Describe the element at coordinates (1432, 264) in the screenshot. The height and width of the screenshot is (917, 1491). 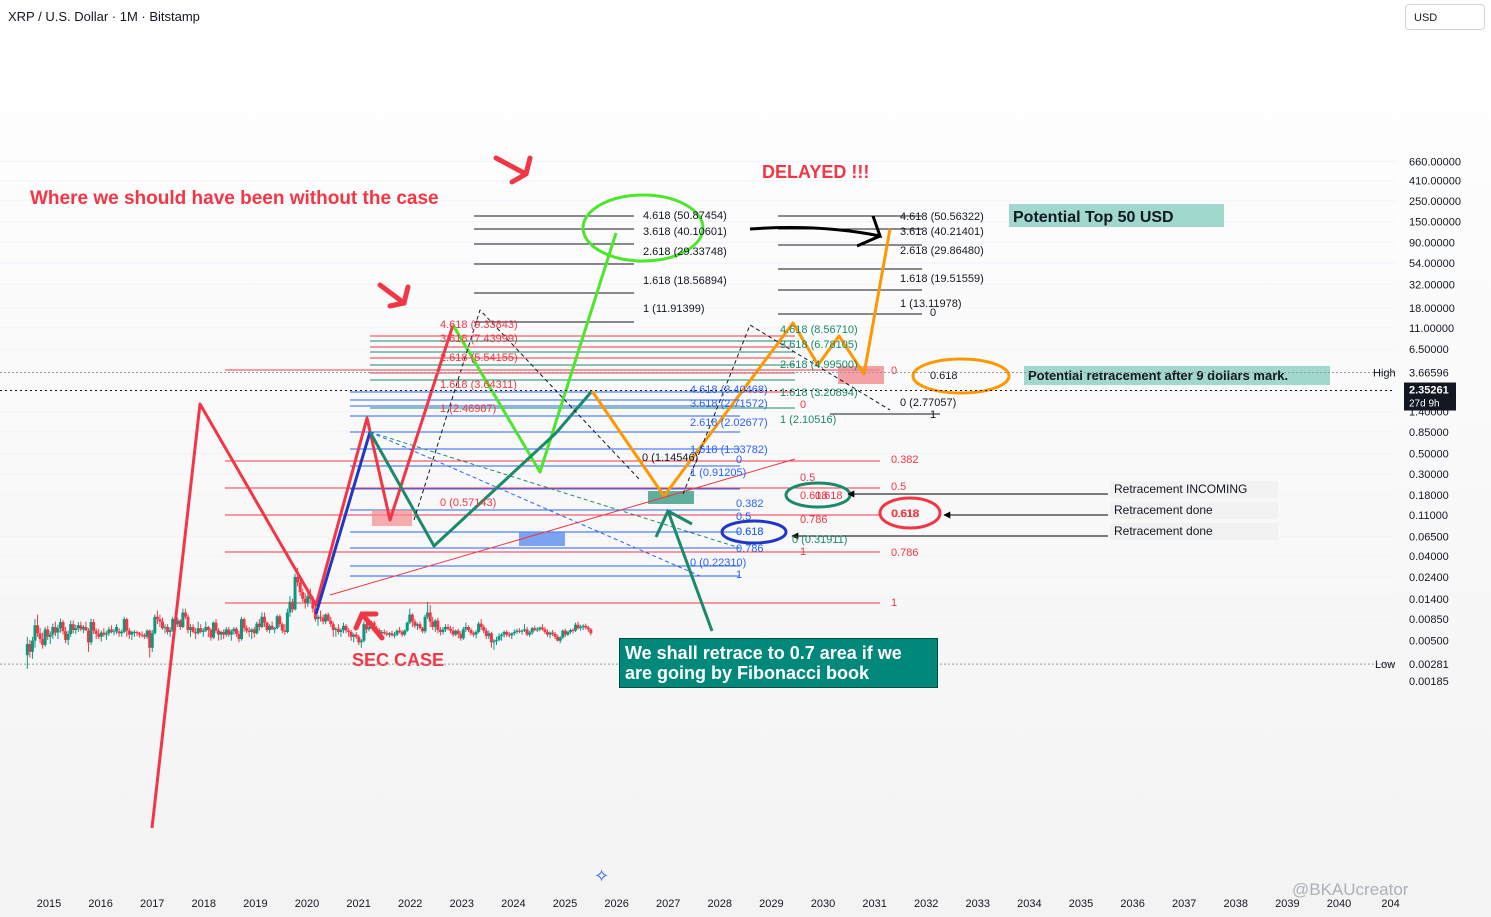
I see `y-tick-label: 54.00000` at that location.